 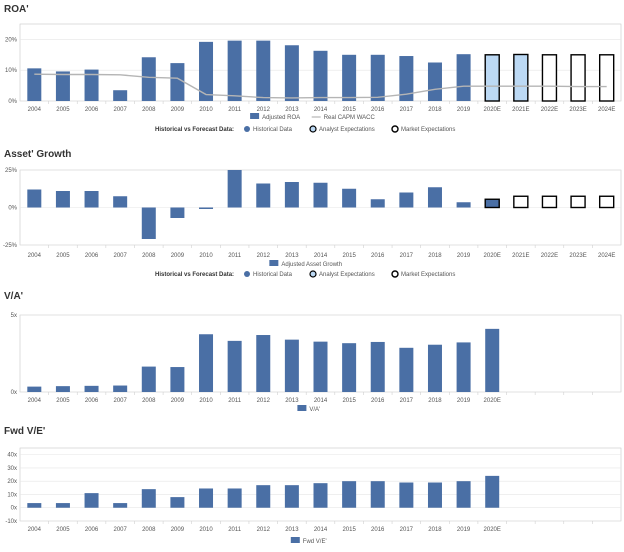 I want to click on y-tick-label: 20%, so click(x=11, y=40).